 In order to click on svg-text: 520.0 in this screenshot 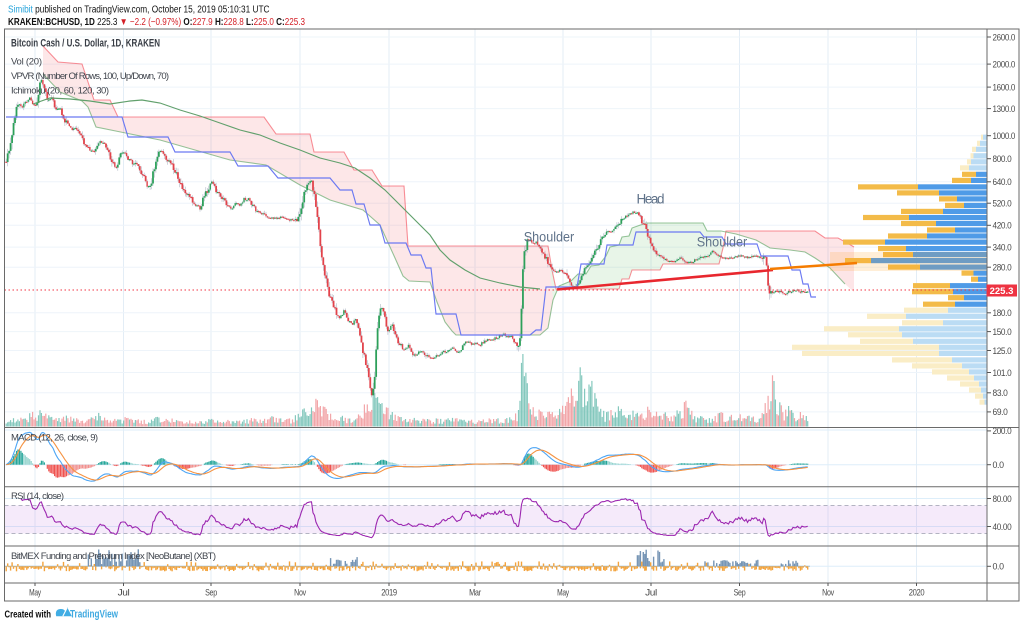, I will do `click(1002, 204)`.